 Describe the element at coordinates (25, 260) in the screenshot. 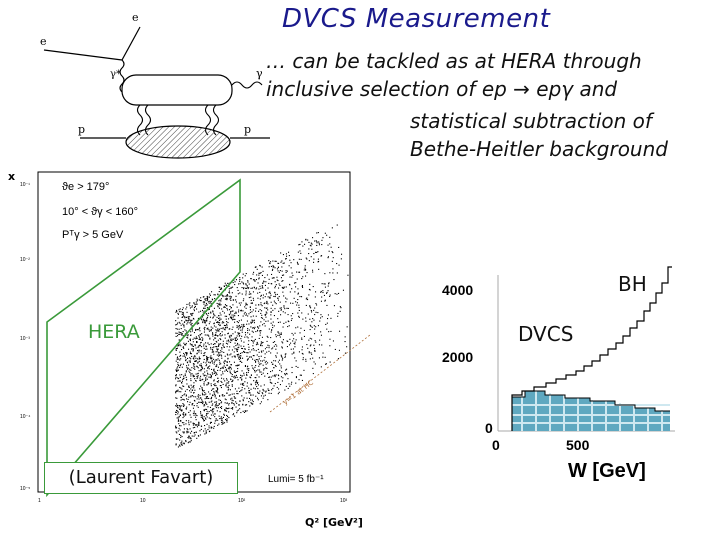

I see `kin-y-tick-2: 10⁻²` at that location.